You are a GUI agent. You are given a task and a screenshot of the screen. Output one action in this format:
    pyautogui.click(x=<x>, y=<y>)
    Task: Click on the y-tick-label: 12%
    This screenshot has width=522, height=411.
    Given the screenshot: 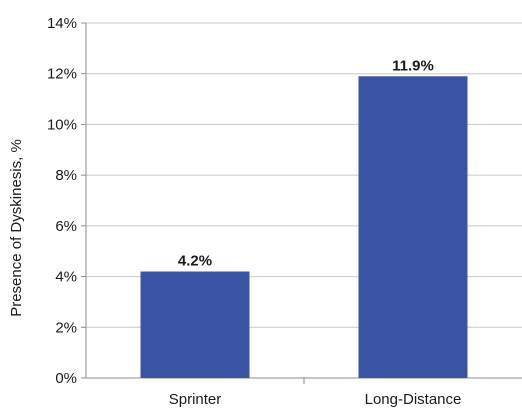 What is the action you would take?
    pyautogui.click(x=62, y=74)
    